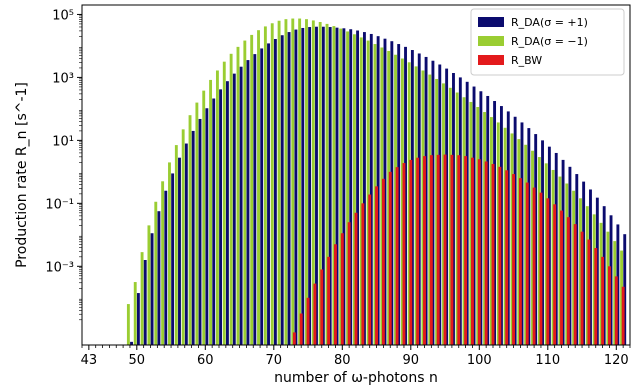 The height and width of the screenshot is (387, 644). I want to click on y-tick-label: 10¹, so click(63, 141).